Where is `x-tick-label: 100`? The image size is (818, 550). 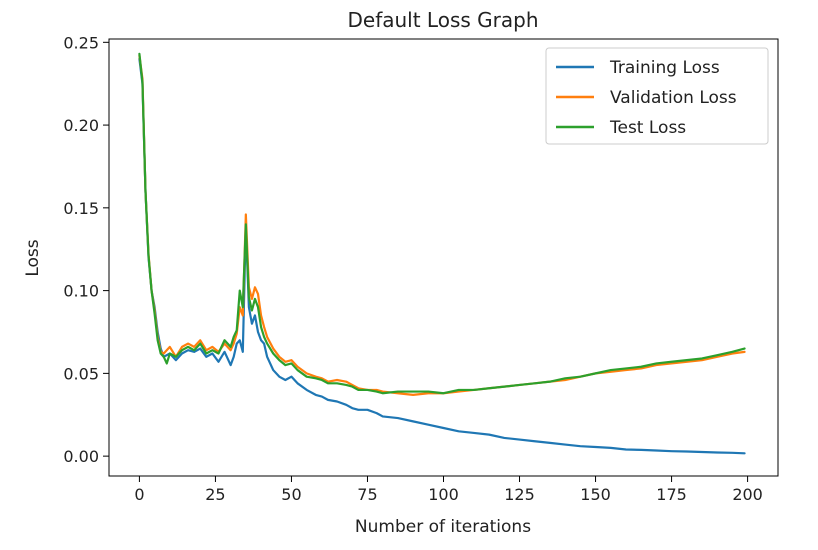 x-tick-label: 100 is located at coordinates (443, 494).